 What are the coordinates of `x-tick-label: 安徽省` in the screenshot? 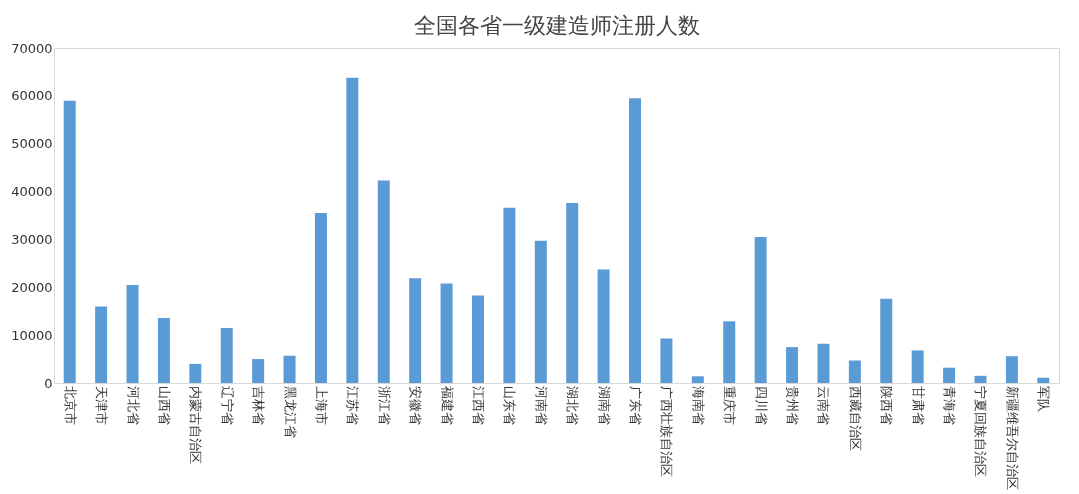 It's located at (416, 405).